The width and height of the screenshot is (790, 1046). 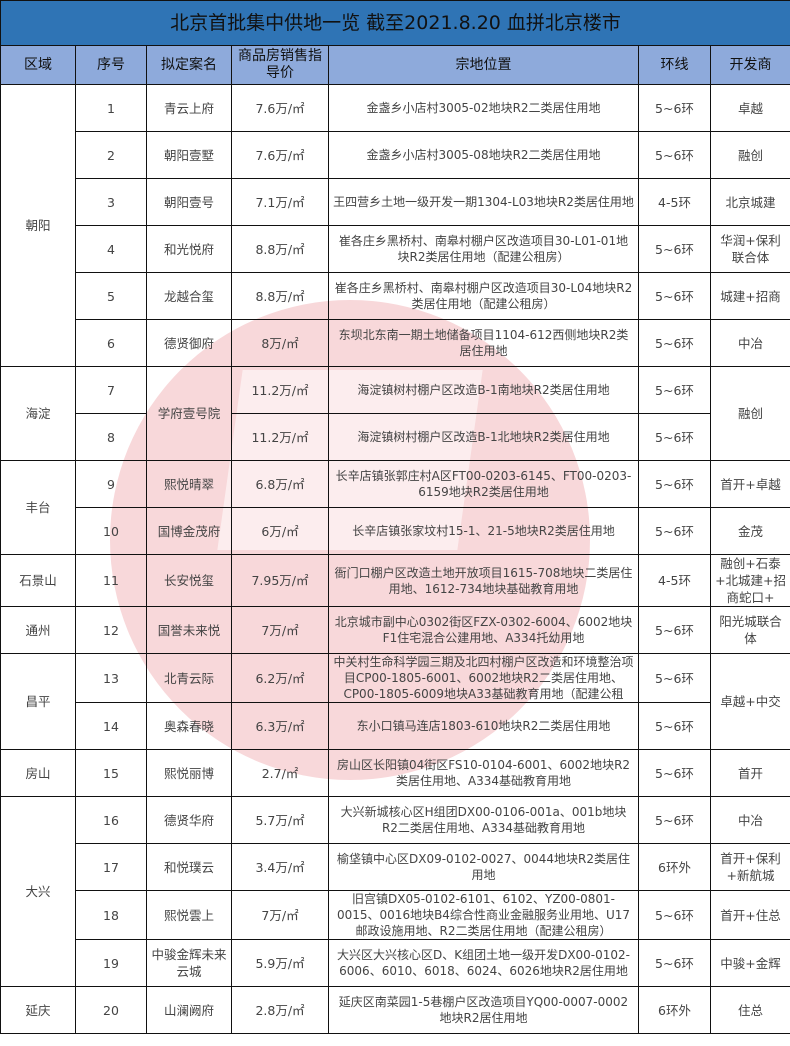 I want to click on location-cell: 崔各庄乡黑桥村、南皋村棚户区改造项目30-L04地块R2类居住用地（配建公租房）, so click(x=483, y=296).